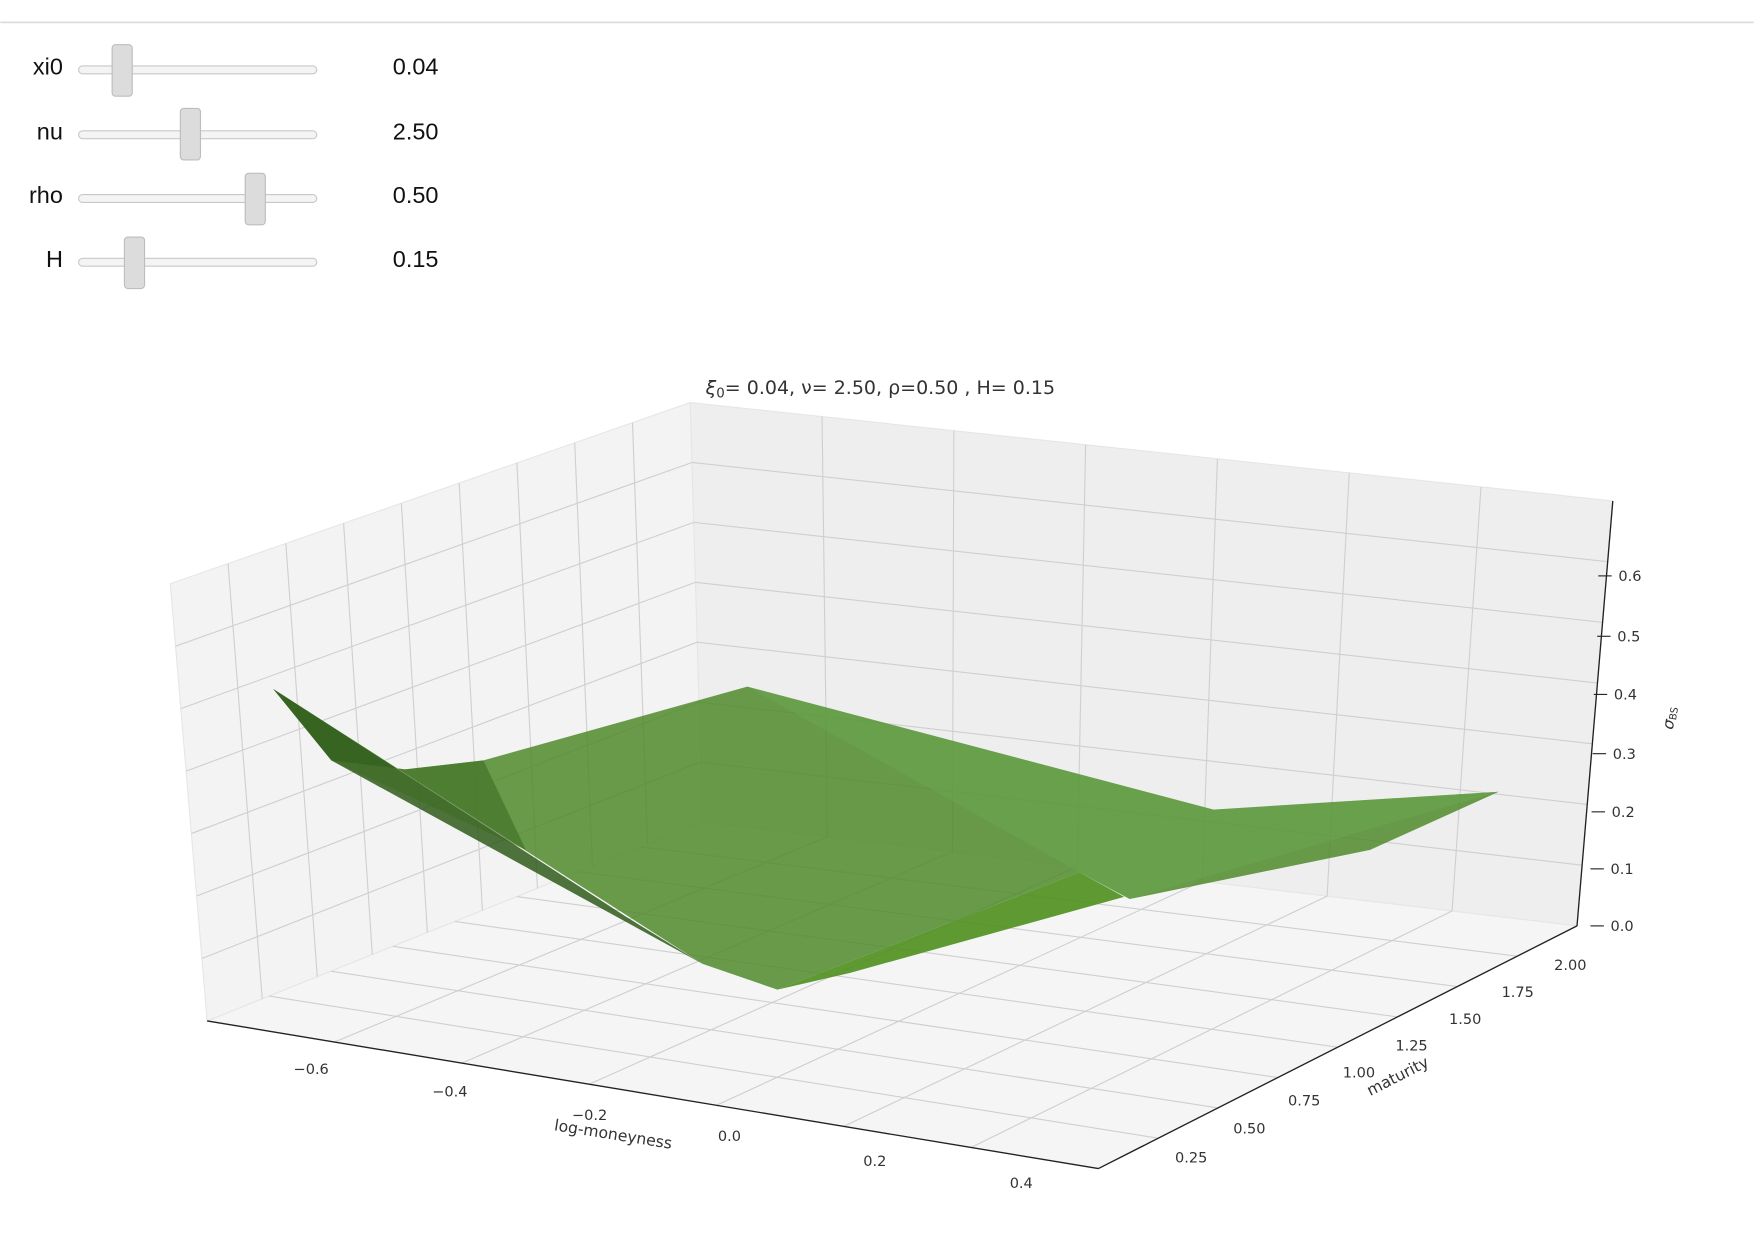 The height and width of the screenshot is (1239, 1754). What do you see at coordinates (1595, 713) in the screenshot?
I see `z-axis` at bounding box center [1595, 713].